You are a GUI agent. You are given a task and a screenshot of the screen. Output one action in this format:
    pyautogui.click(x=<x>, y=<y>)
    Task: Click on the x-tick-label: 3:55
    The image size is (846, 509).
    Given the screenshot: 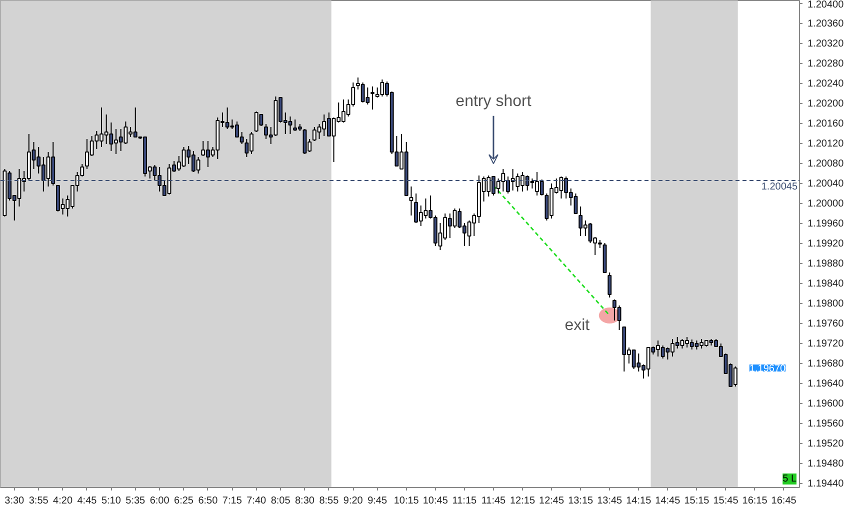 What is the action you would take?
    pyautogui.click(x=38, y=501)
    